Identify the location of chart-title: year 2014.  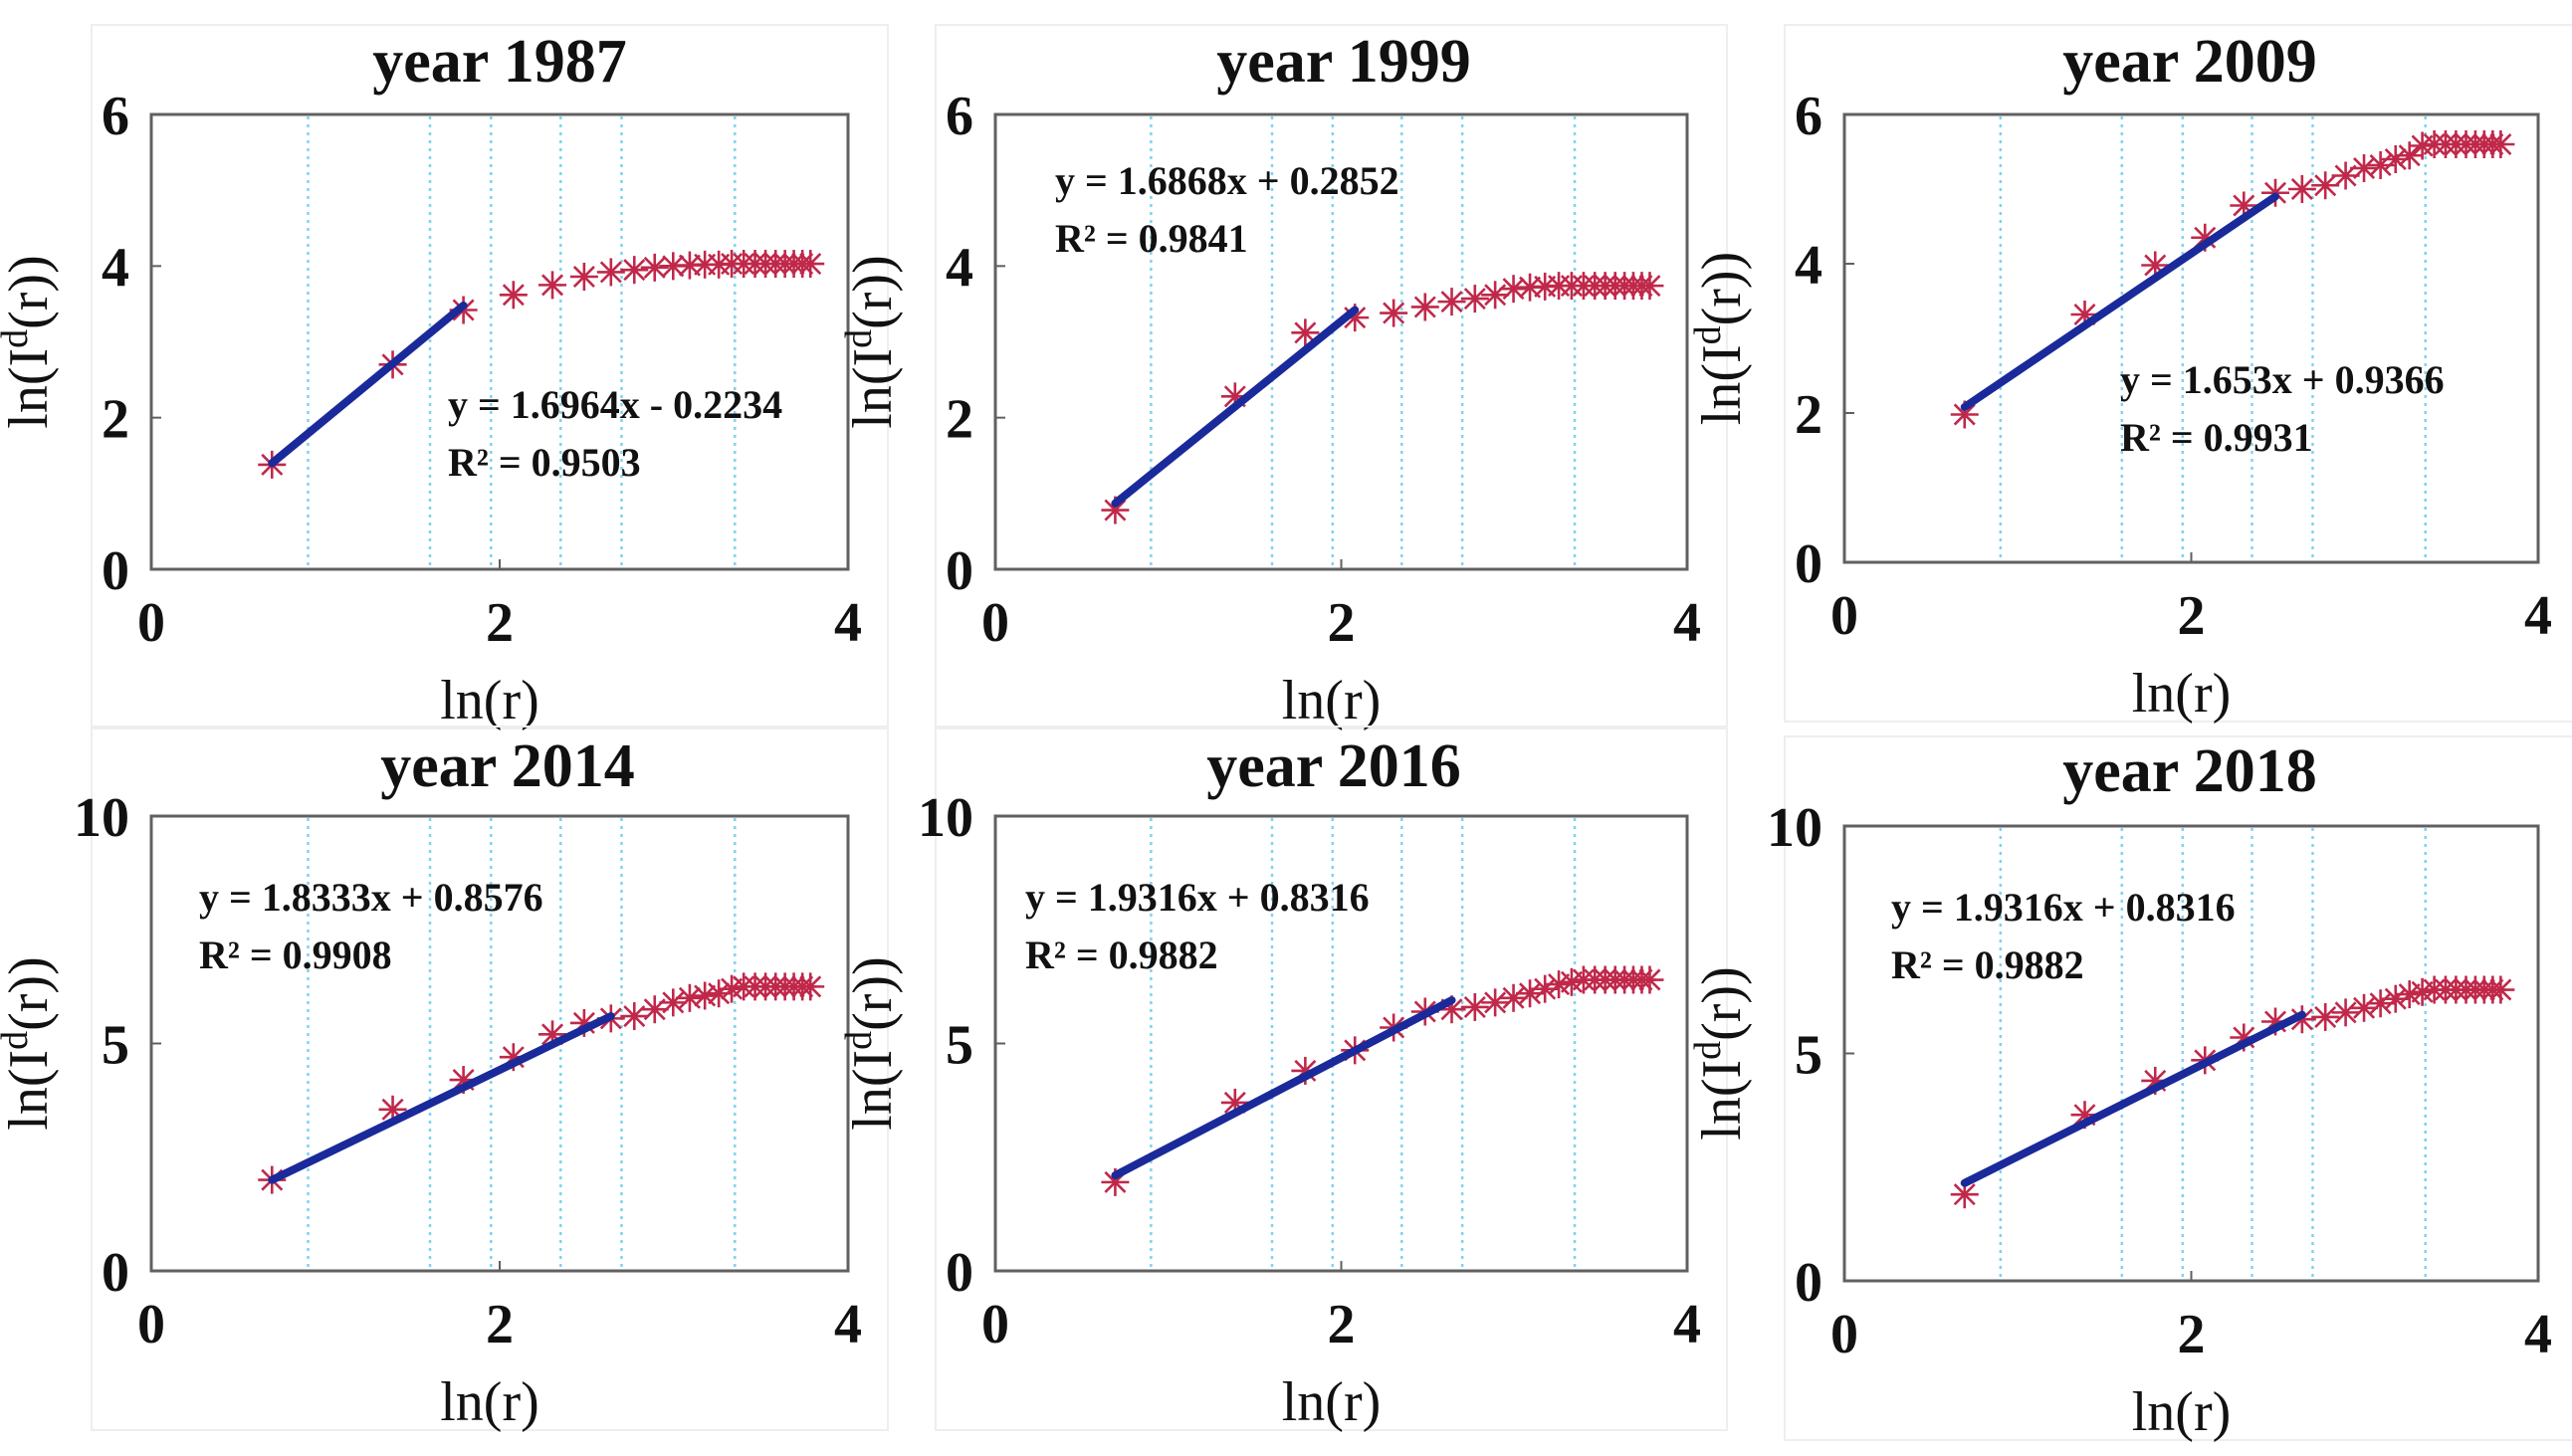
(507, 766).